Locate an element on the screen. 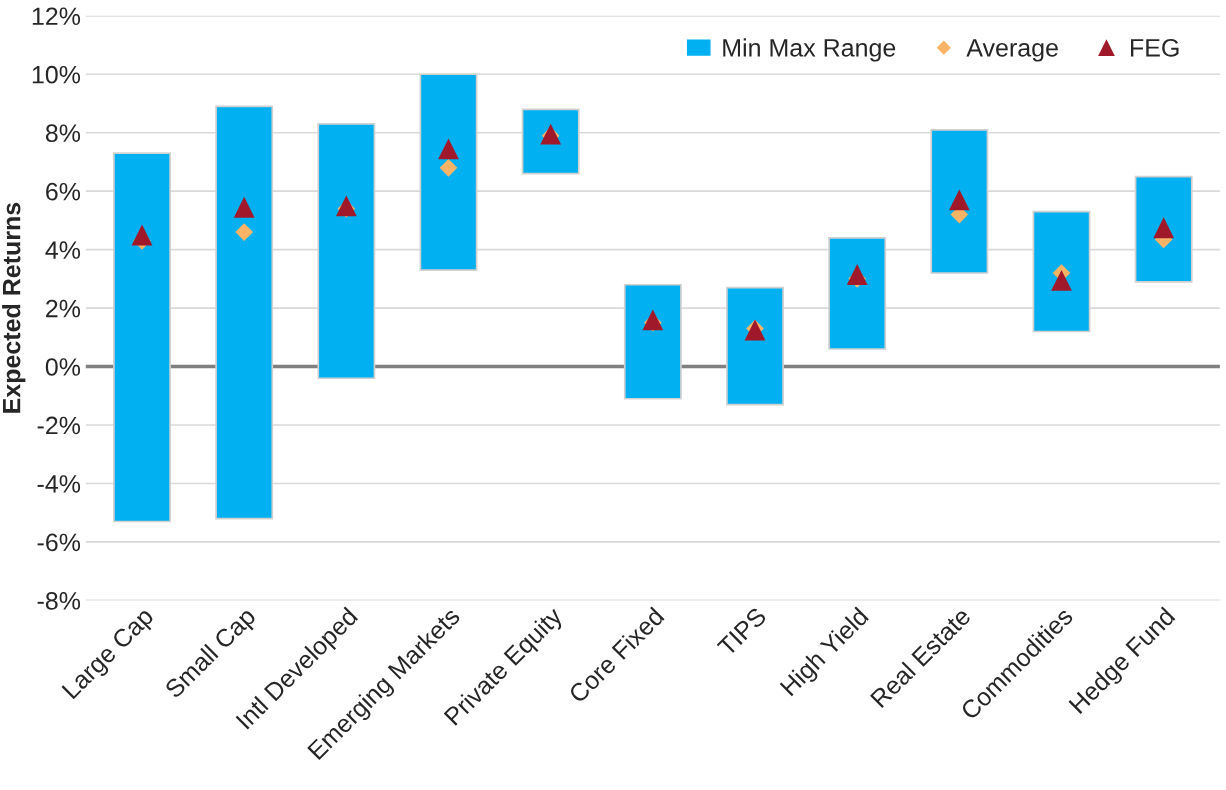  y-tick-label: 8% is located at coordinates (63, 133).